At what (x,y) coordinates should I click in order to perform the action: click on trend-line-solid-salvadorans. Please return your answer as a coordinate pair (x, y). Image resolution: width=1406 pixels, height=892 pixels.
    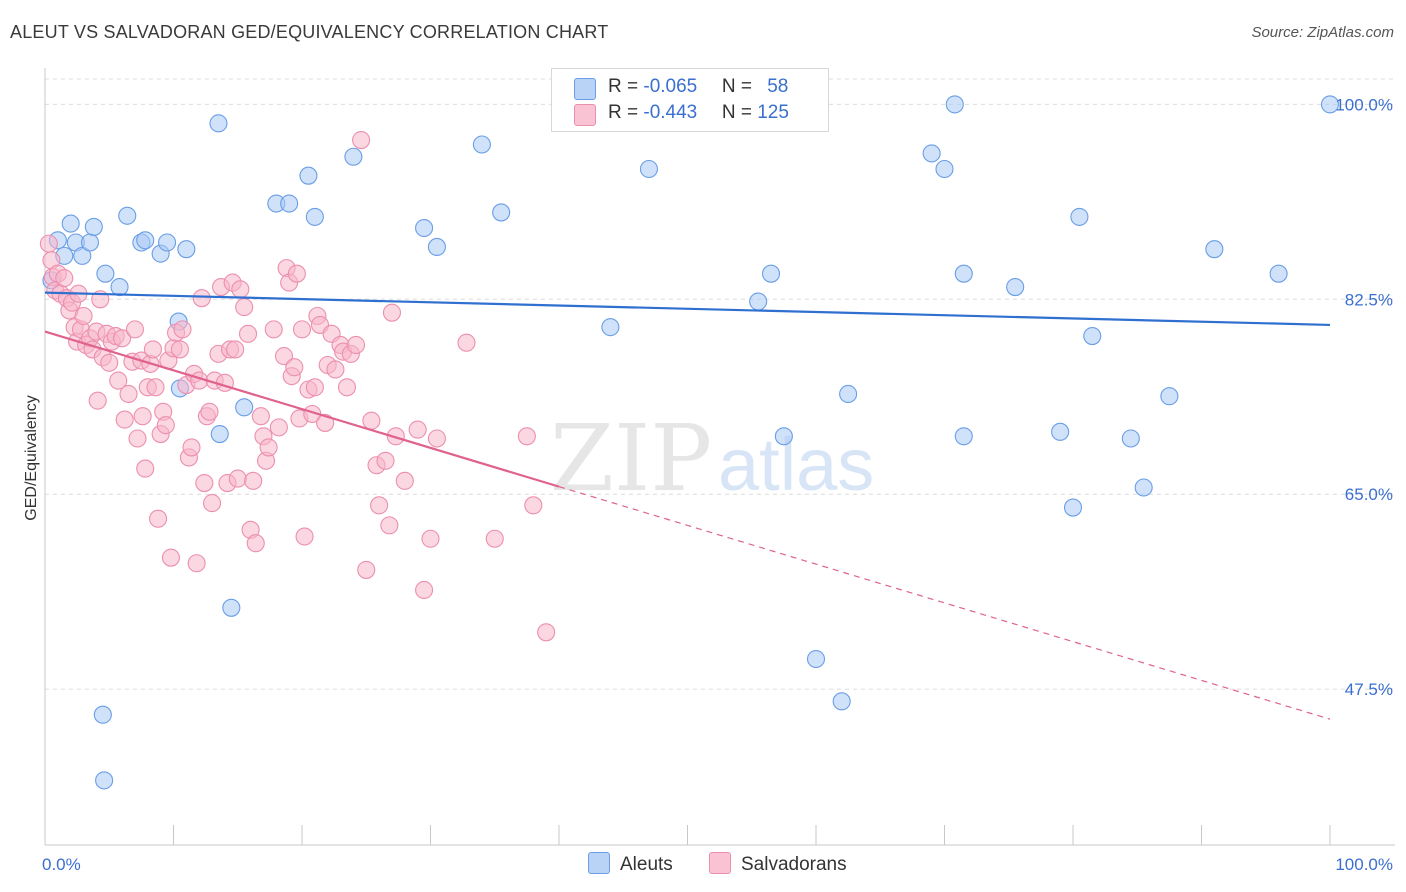
    Looking at the image, I should click on (302, 409).